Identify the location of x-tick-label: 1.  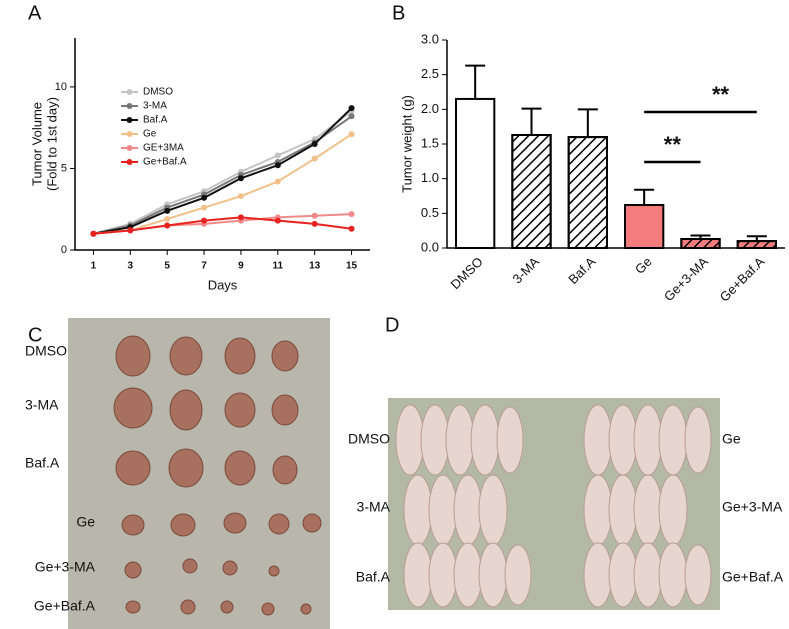
(94, 266).